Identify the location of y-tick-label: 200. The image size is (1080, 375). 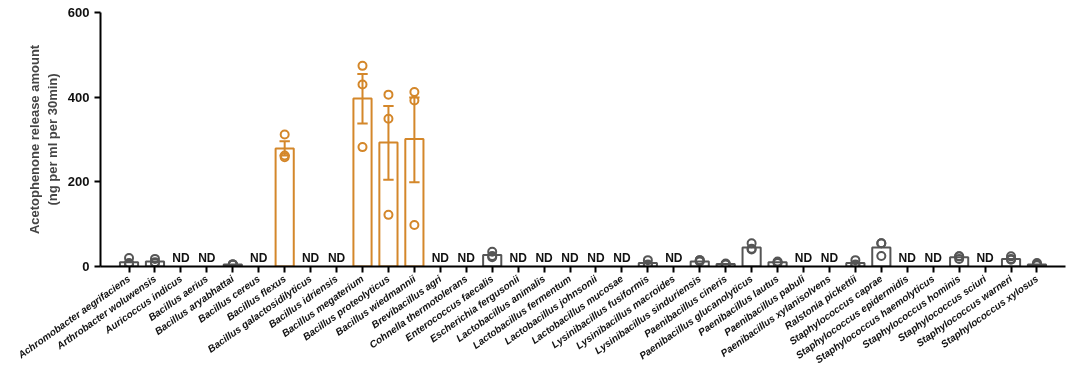
(78, 182).